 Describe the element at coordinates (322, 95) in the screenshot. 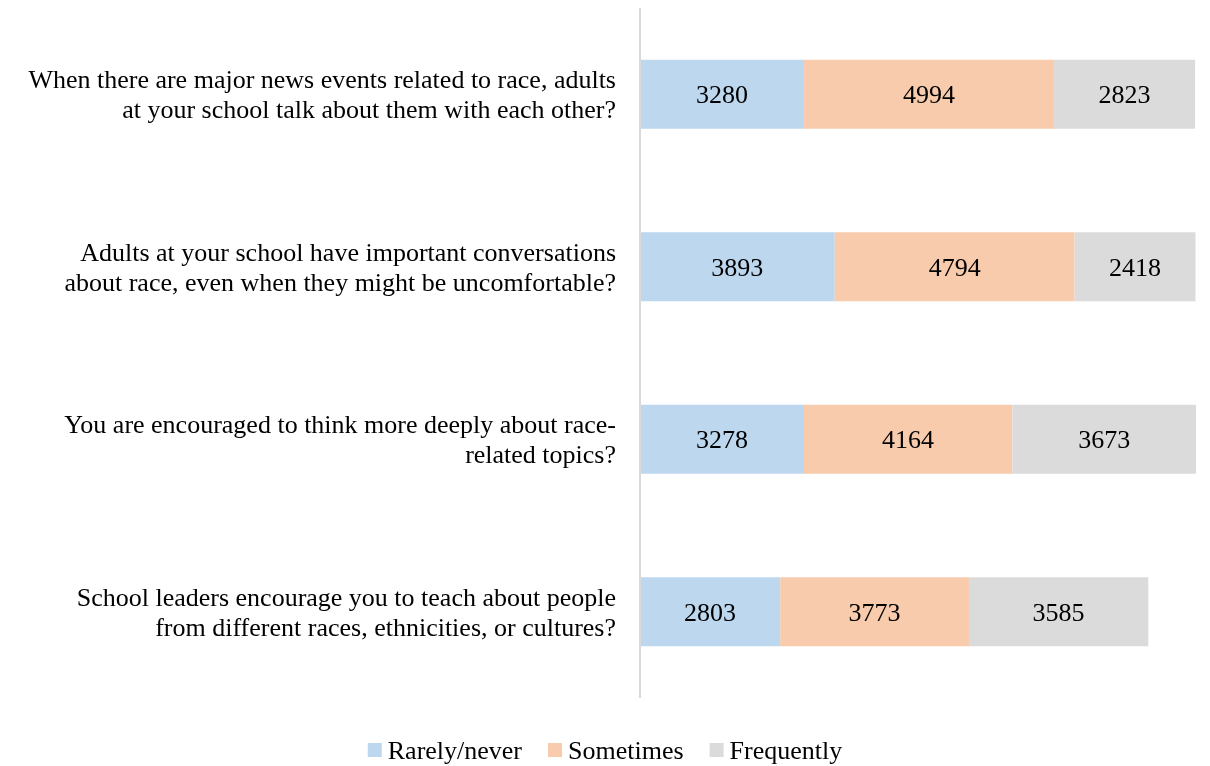

I see `y-tick-label: When there are major news events related to race, adults at your school talk about them with each other?` at that location.